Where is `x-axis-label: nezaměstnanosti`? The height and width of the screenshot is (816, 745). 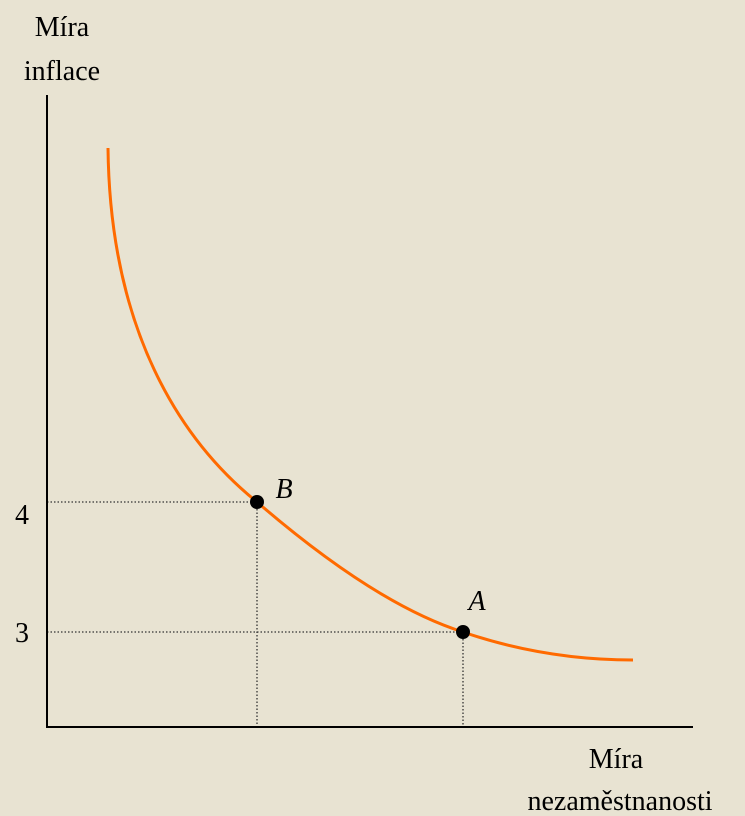 x-axis-label: nezaměstnanosti is located at coordinates (619, 801).